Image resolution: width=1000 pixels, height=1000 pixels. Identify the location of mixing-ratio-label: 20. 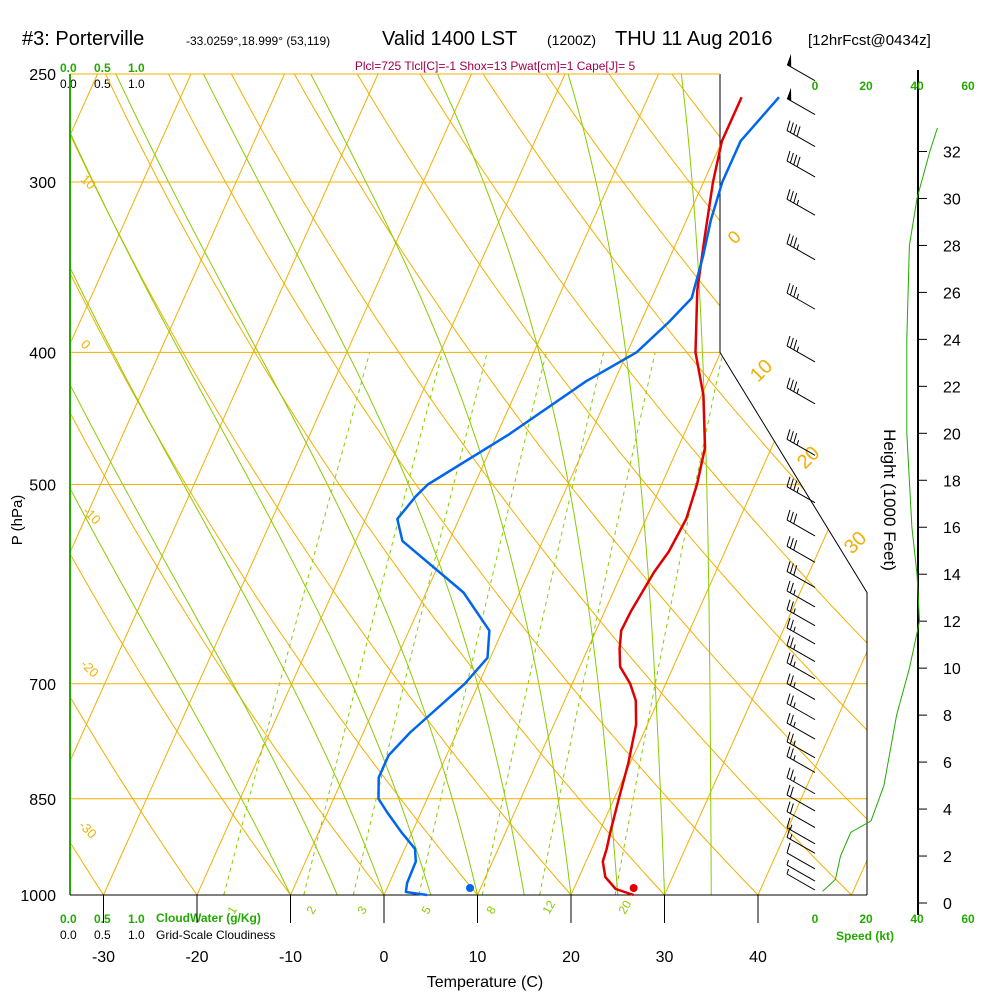
(624, 907).